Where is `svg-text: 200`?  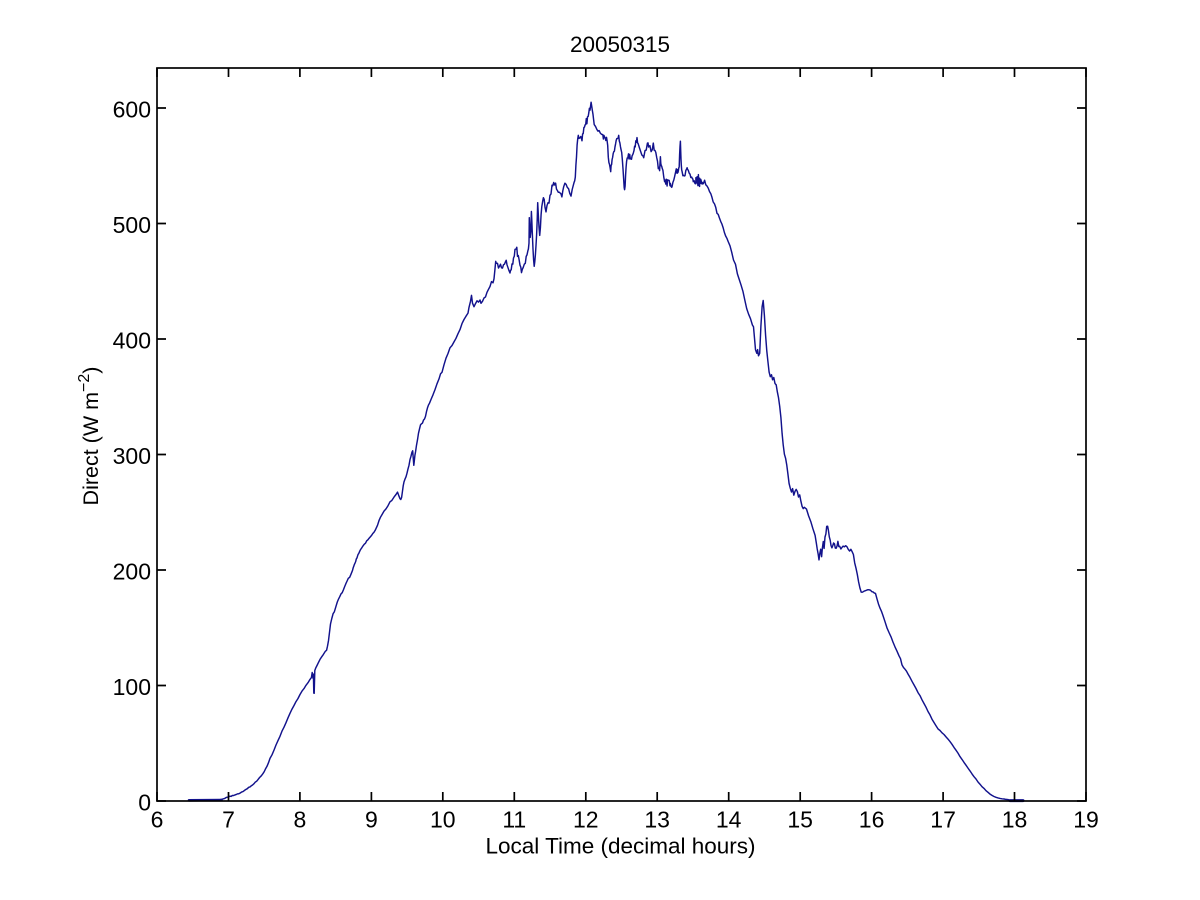
svg-text: 200 is located at coordinates (132, 571).